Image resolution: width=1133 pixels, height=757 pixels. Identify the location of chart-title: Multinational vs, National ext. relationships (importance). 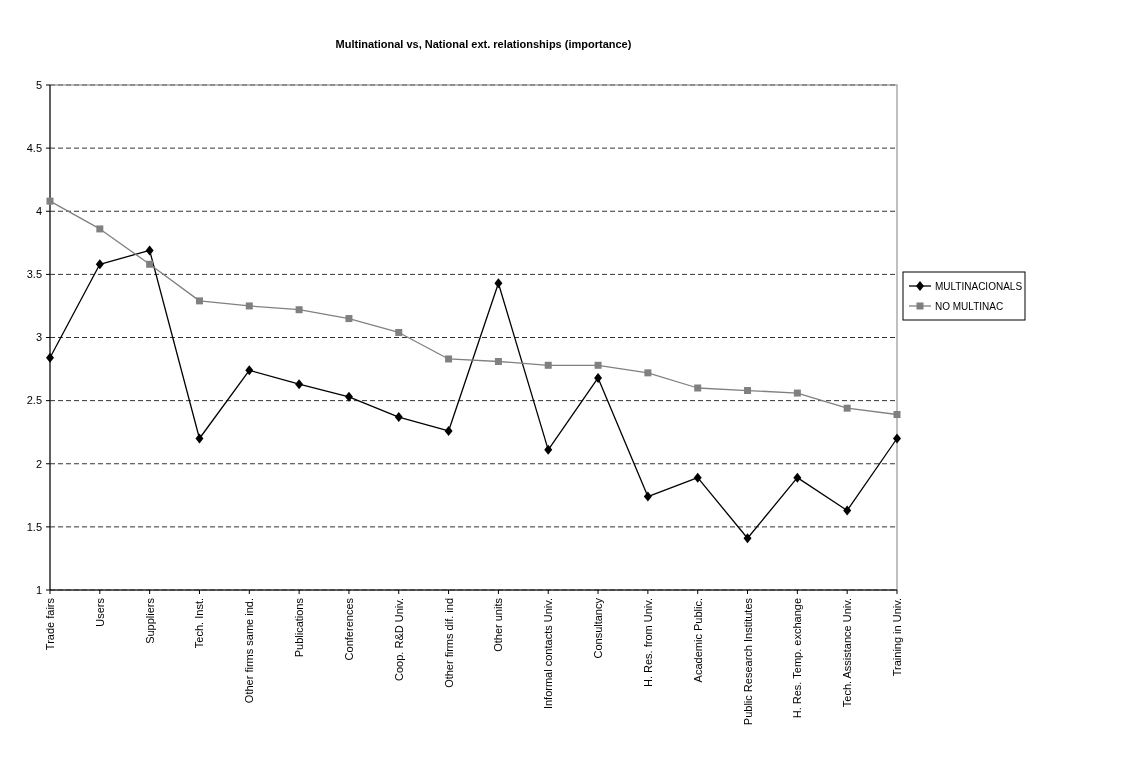
(483, 44).